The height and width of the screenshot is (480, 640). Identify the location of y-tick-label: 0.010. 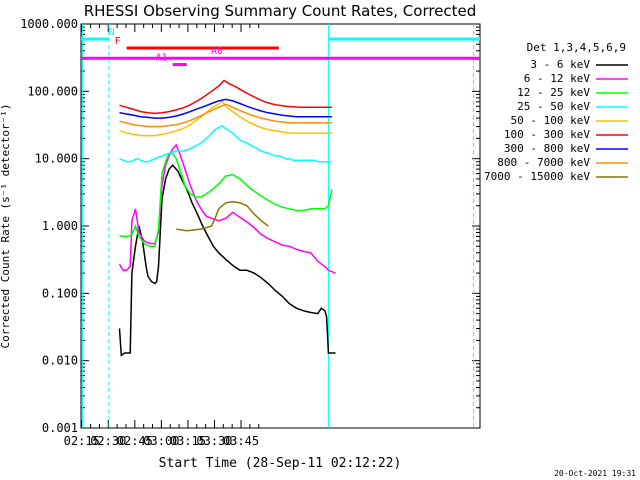
(60, 361).